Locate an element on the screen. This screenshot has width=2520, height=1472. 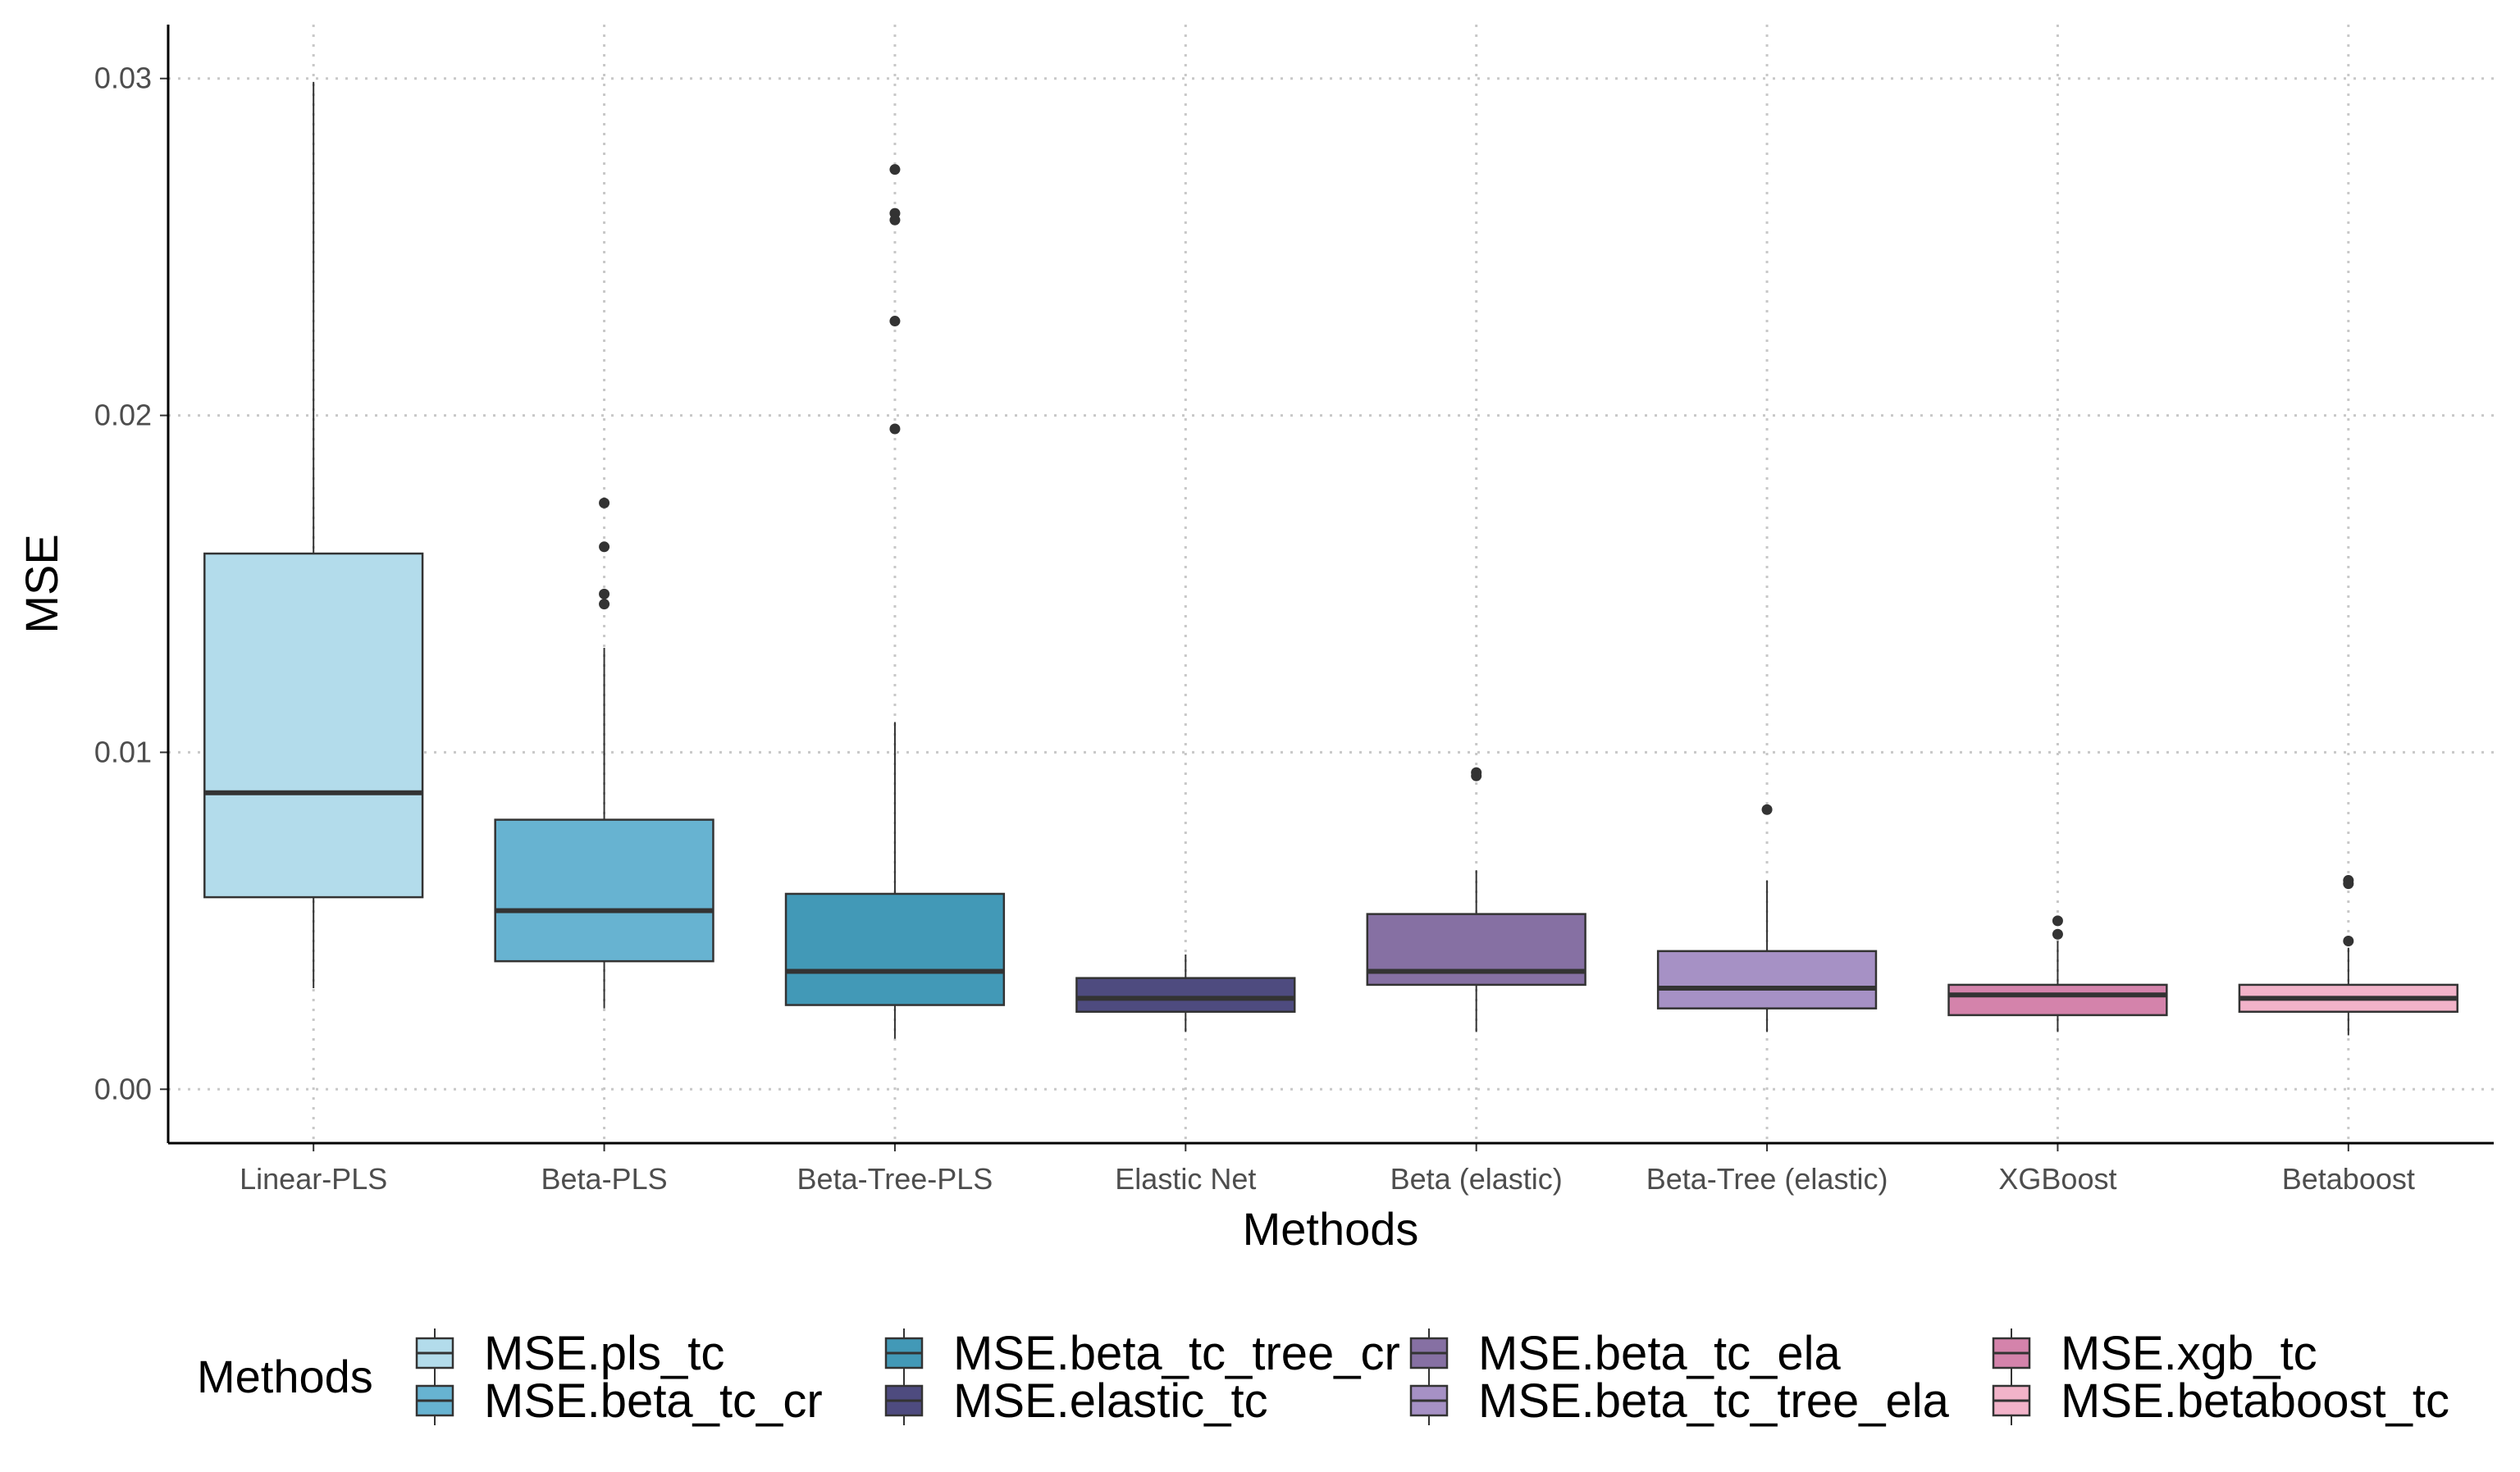
legend-item: MSE.elastic_tc is located at coordinates (1076, 1401).